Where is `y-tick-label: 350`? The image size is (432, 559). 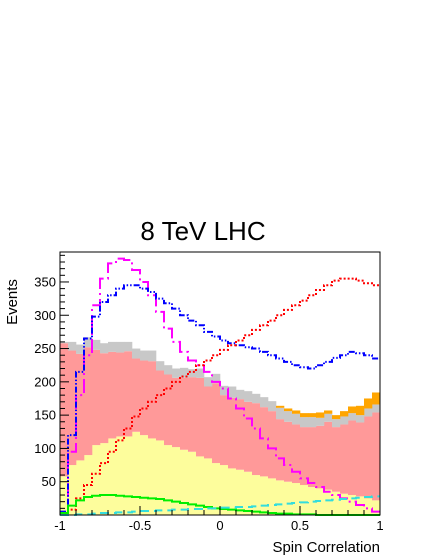
y-tick-label: 350 is located at coordinates (45, 281).